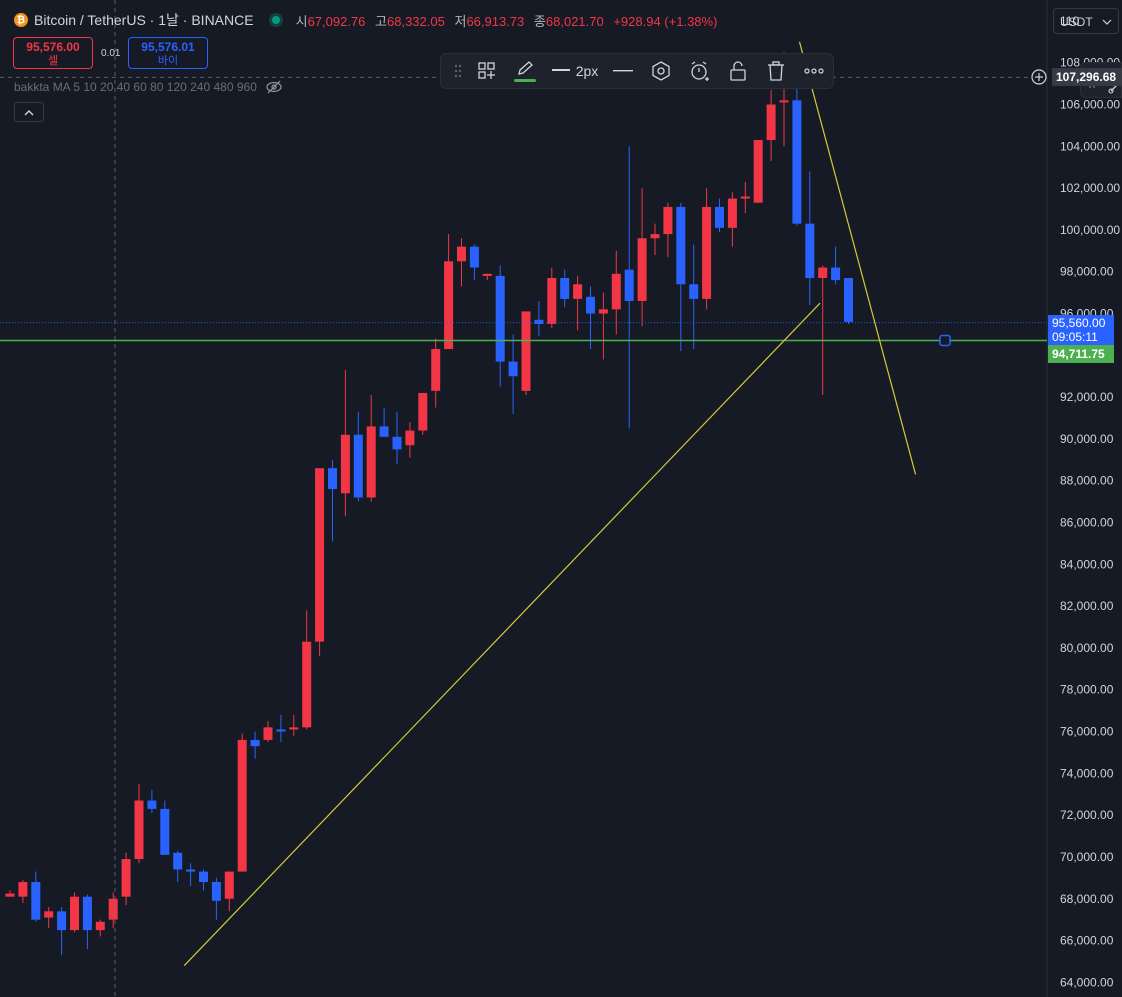 Image resolution: width=1122 pixels, height=997 pixels. I want to click on unlock-icon, so click(738, 71).